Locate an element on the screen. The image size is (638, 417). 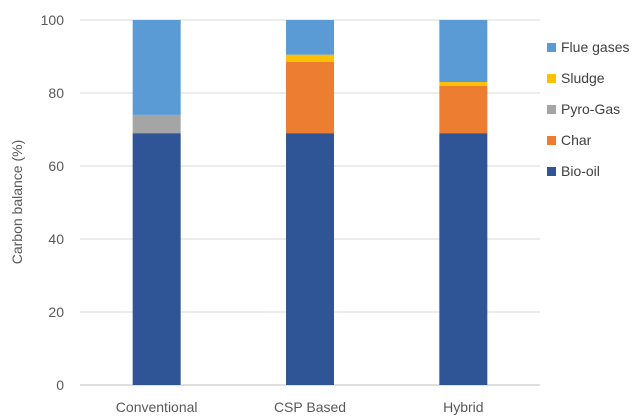
legend-label: Pyro-Gas is located at coordinates (590, 109).